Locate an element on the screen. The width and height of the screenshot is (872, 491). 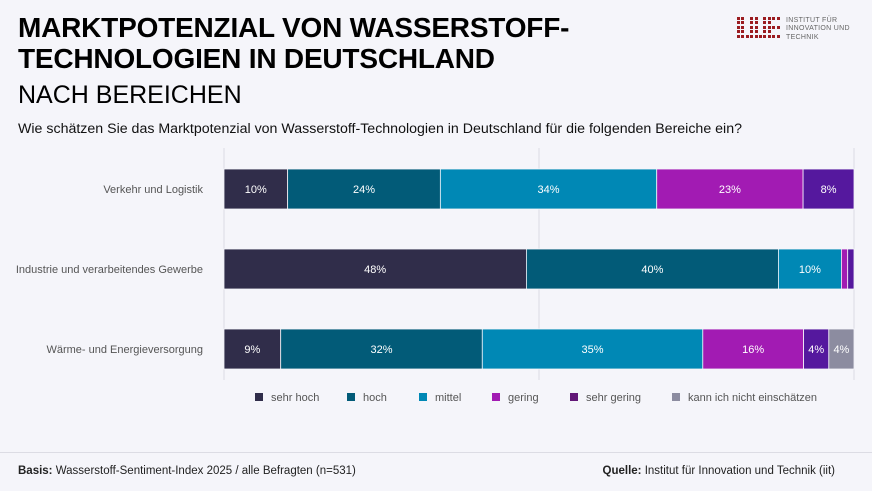
footer-divider is located at coordinates (436, 452).